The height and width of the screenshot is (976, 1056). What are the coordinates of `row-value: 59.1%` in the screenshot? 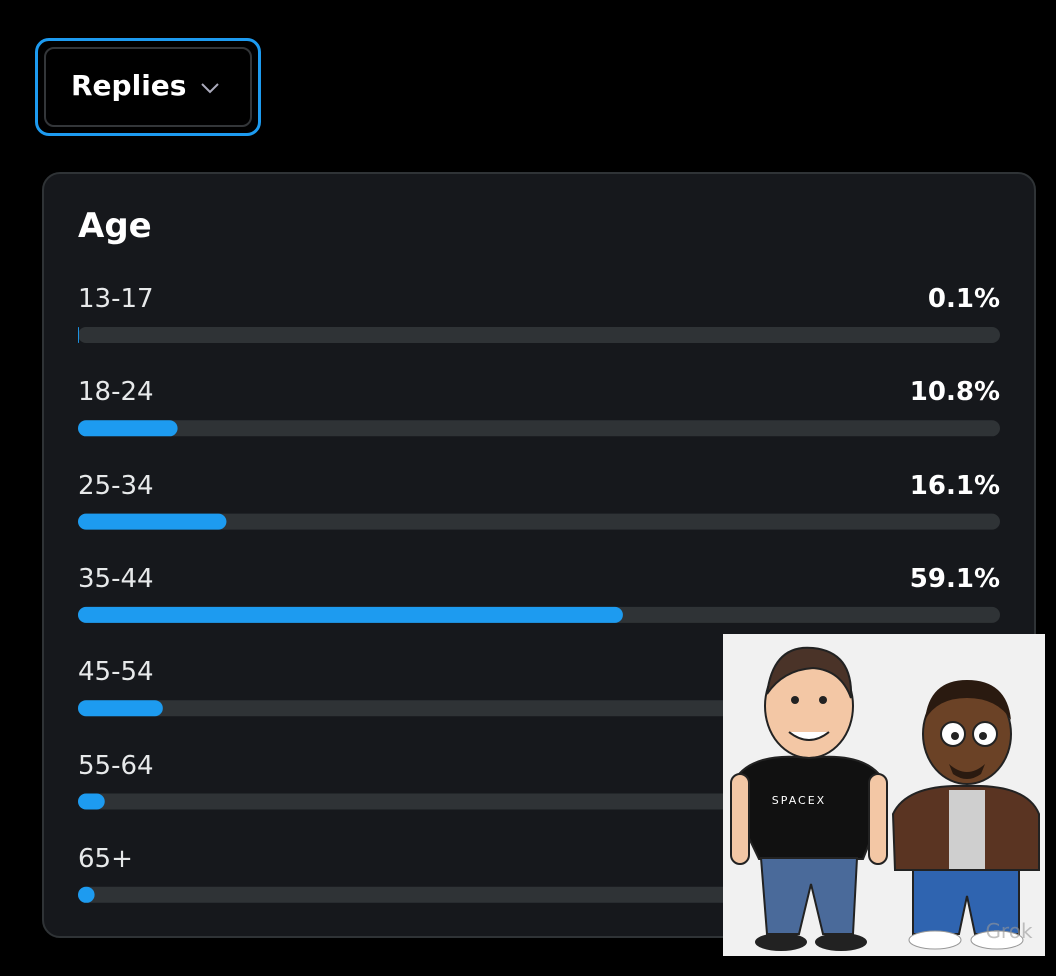 It's located at (954, 578).